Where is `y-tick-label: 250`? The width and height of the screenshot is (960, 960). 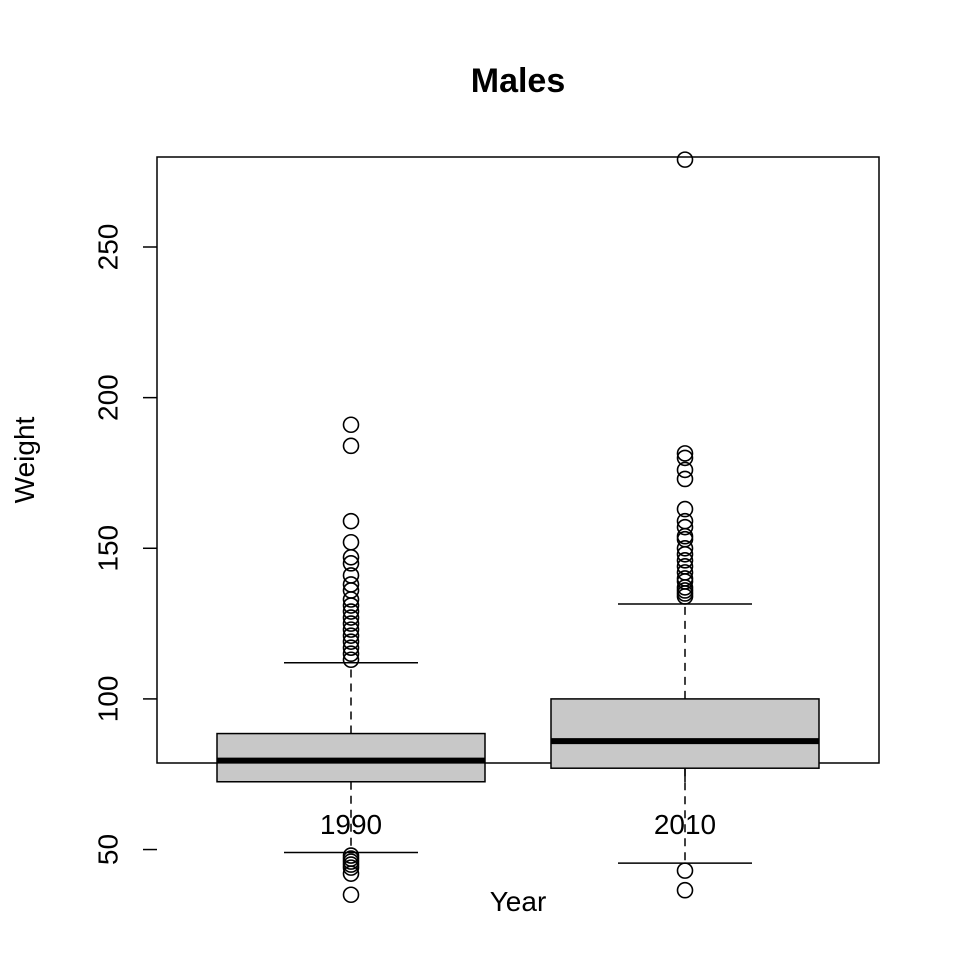
y-tick-label: 250 is located at coordinates (108, 247).